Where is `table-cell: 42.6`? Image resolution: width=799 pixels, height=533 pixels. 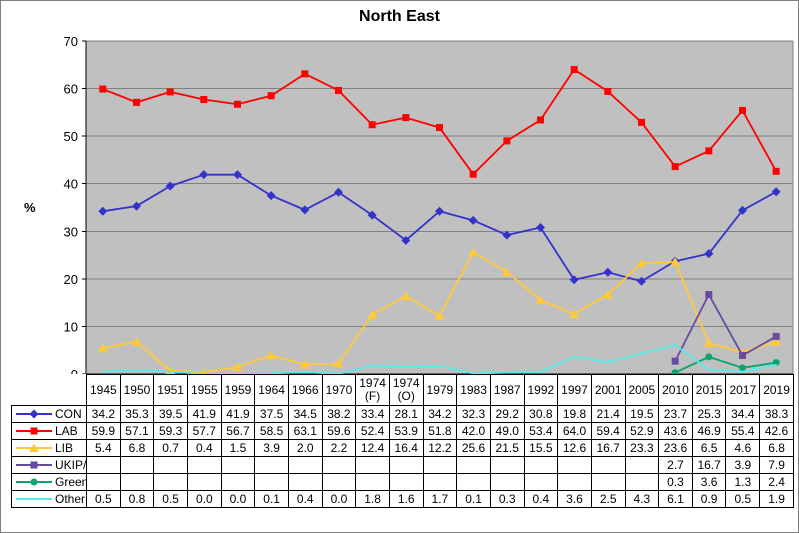
table-cell: 42.6 is located at coordinates (776, 431).